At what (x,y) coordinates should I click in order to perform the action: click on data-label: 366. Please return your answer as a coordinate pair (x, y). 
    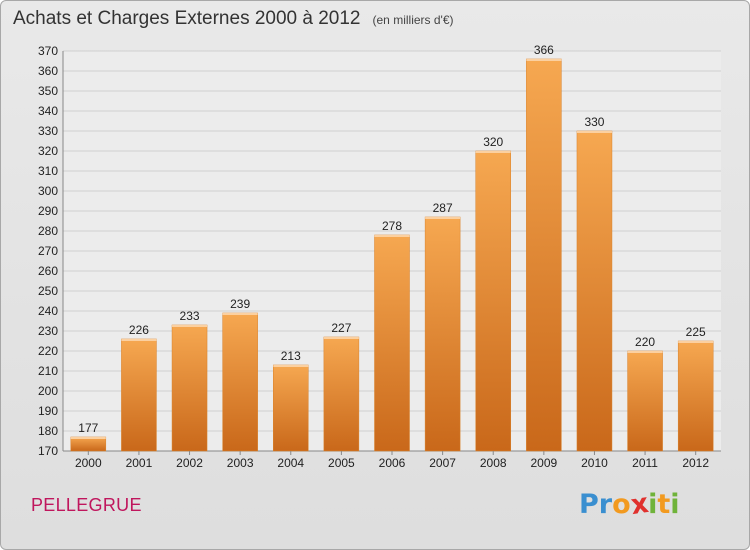
    Looking at the image, I should click on (544, 50).